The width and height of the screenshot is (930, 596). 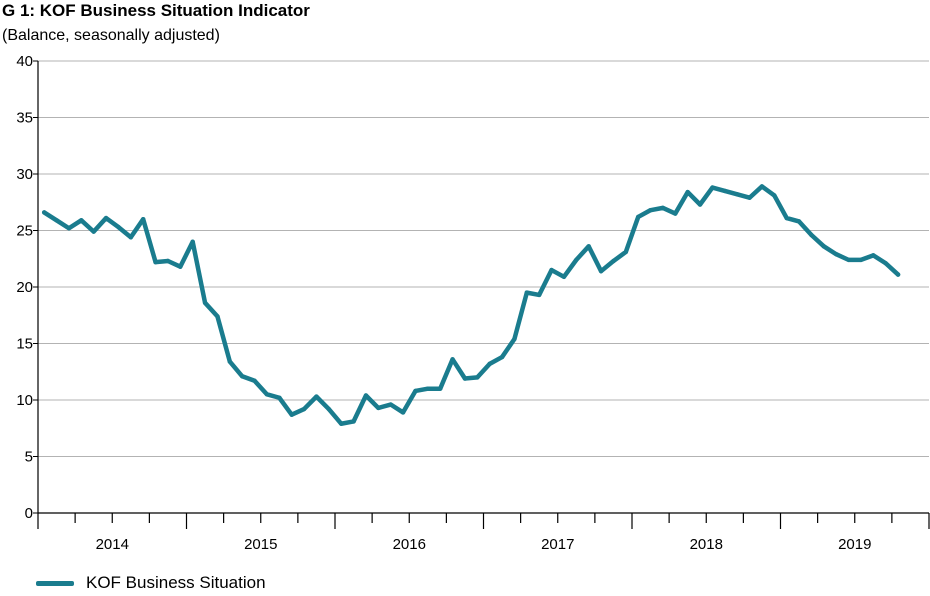 I want to click on legend-swatch, so click(x=55, y=583).